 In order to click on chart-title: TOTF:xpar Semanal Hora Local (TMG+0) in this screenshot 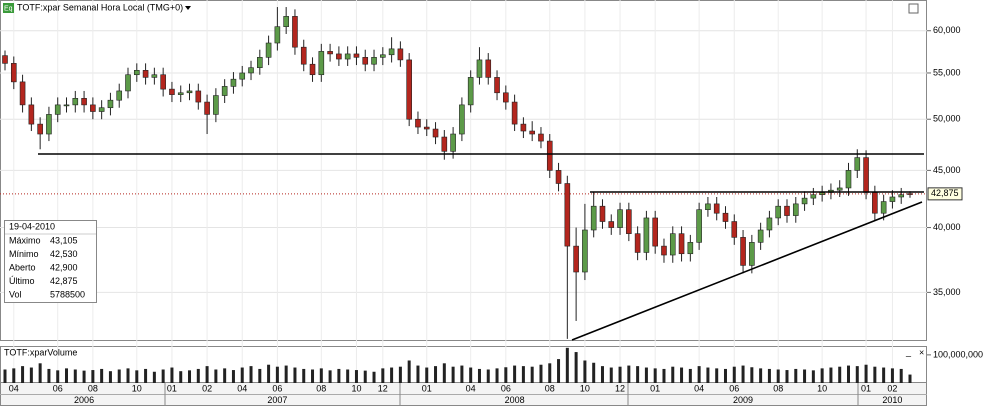, I will do `click(100, 7)`.